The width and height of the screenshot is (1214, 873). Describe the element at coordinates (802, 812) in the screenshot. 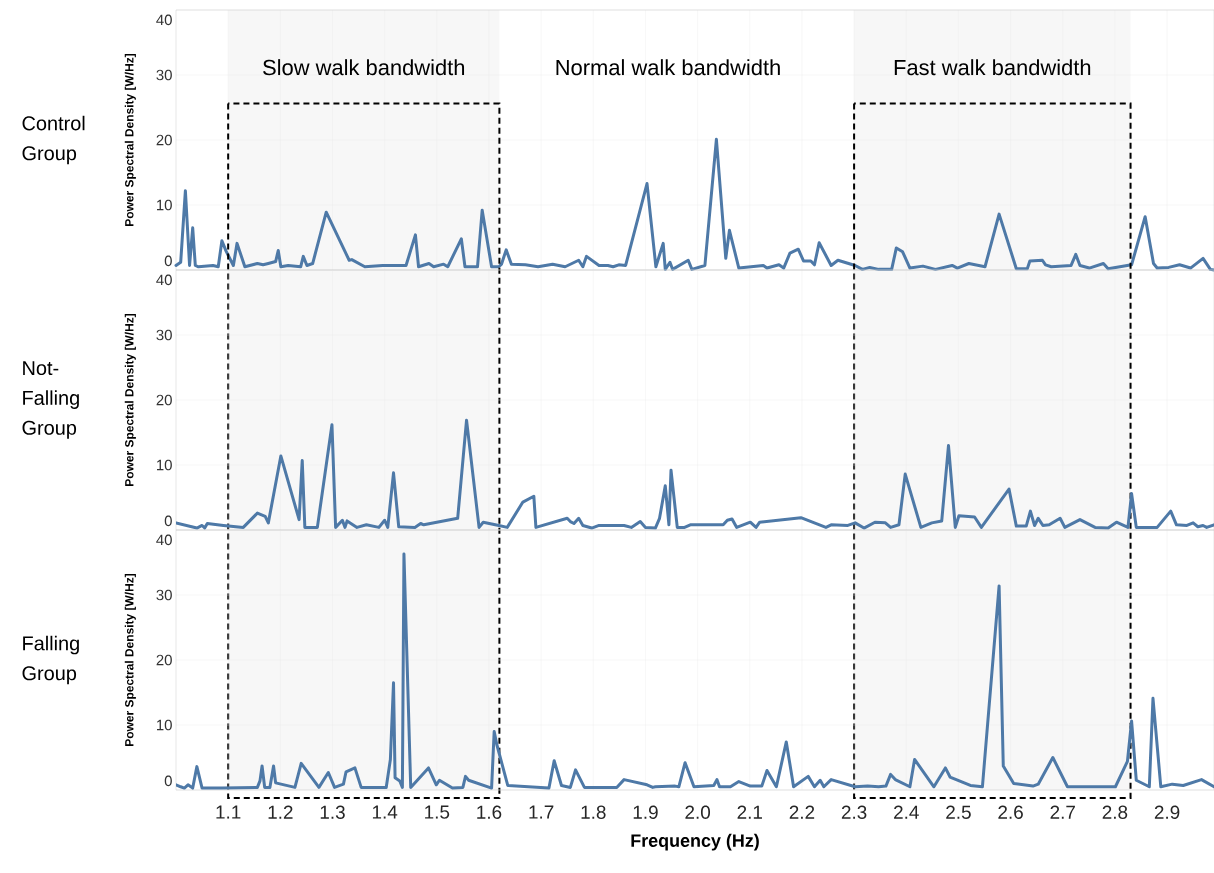

I see `x-tick-label: 2.2` at that location.